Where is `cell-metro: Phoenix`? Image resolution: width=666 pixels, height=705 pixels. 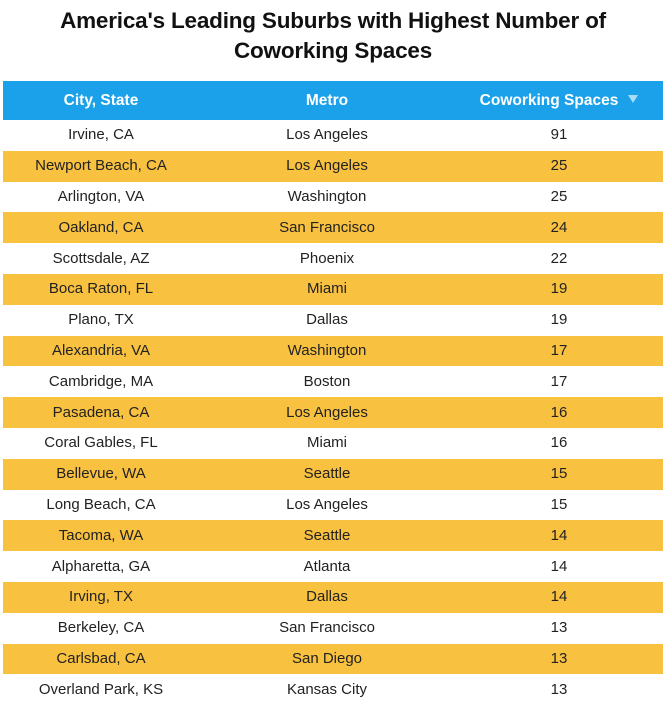 cell-metro: Phoenix is located at coordinates (327, 258).